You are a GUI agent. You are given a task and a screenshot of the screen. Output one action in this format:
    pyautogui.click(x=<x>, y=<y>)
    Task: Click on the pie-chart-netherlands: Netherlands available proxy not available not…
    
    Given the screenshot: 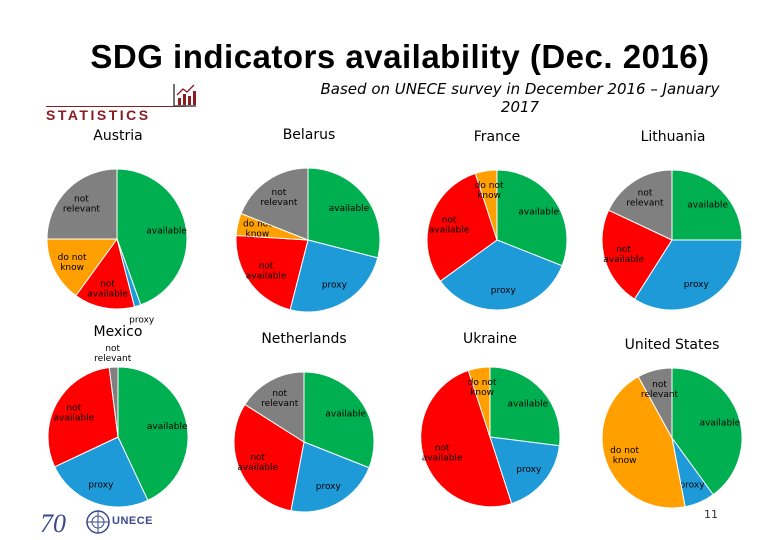 What is the action you would take?
    pyautogui.click(x=304, y=422)
    